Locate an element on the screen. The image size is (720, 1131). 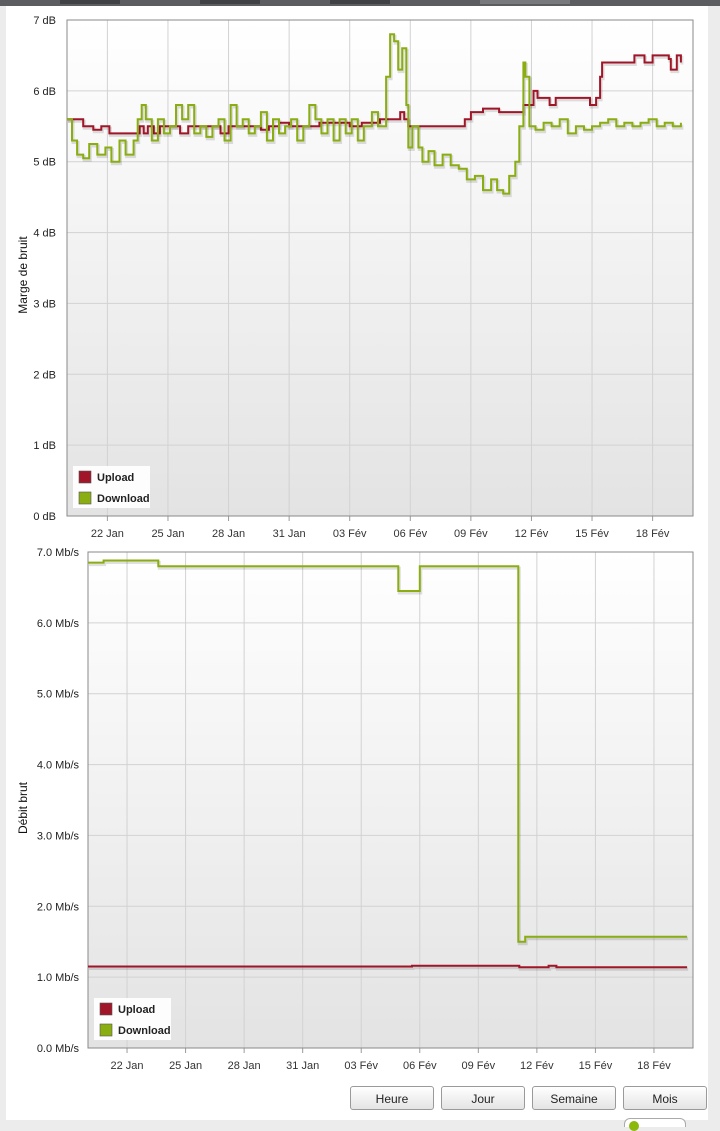
y-tick-label: 5.0 Mb/s is located at coordinates (58, 695).